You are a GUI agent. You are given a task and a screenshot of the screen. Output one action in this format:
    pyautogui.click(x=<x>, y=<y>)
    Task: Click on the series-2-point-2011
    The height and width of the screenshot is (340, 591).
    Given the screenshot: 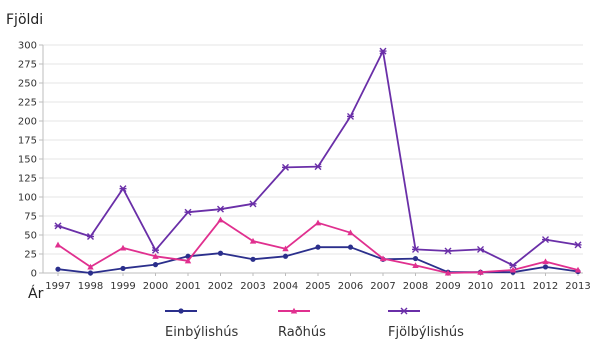 What is the action you would take?
    pyautogui.click(x=513, y=269)
    